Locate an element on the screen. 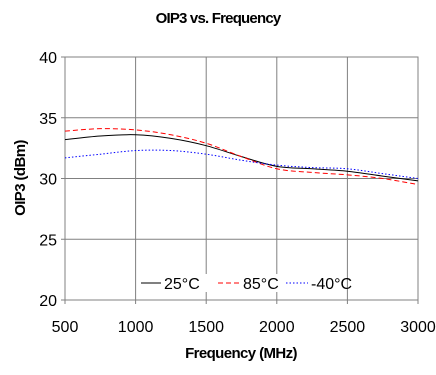  x-tick-label: 1000 is located at coordinates (136, 327).